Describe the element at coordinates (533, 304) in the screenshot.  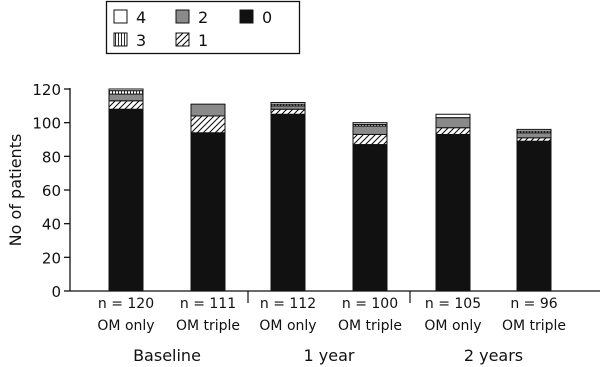
I see `category-n-label: n = 96` at that location.